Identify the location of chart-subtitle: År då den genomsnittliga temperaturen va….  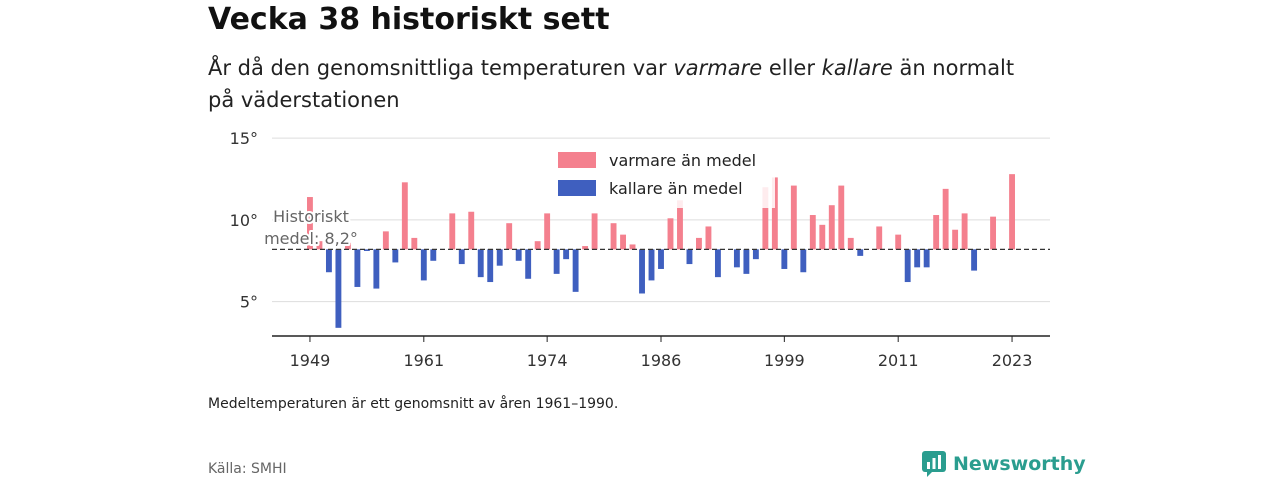
(618, 84).